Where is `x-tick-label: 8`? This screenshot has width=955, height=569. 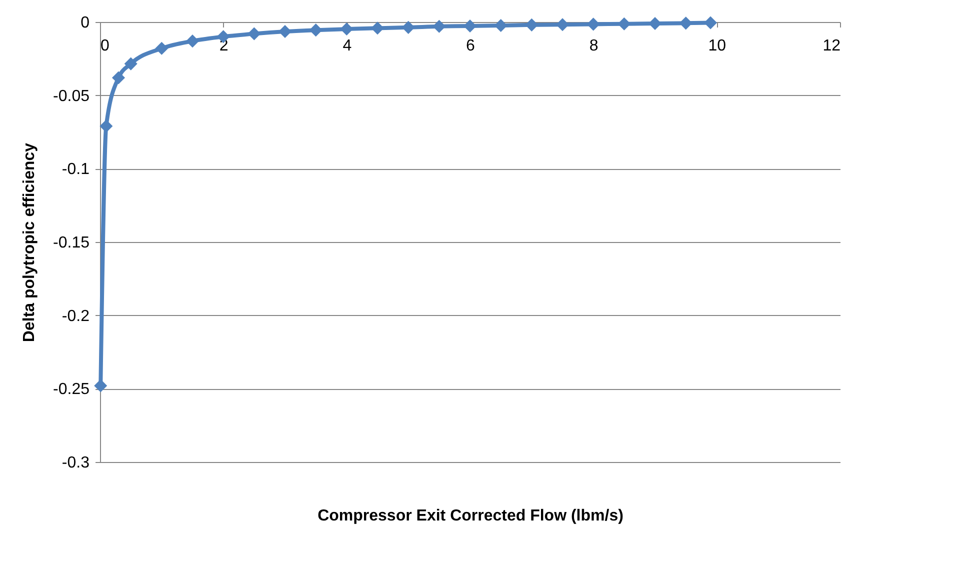
x-tick-label: 8 is located at coordinates (593, 46).